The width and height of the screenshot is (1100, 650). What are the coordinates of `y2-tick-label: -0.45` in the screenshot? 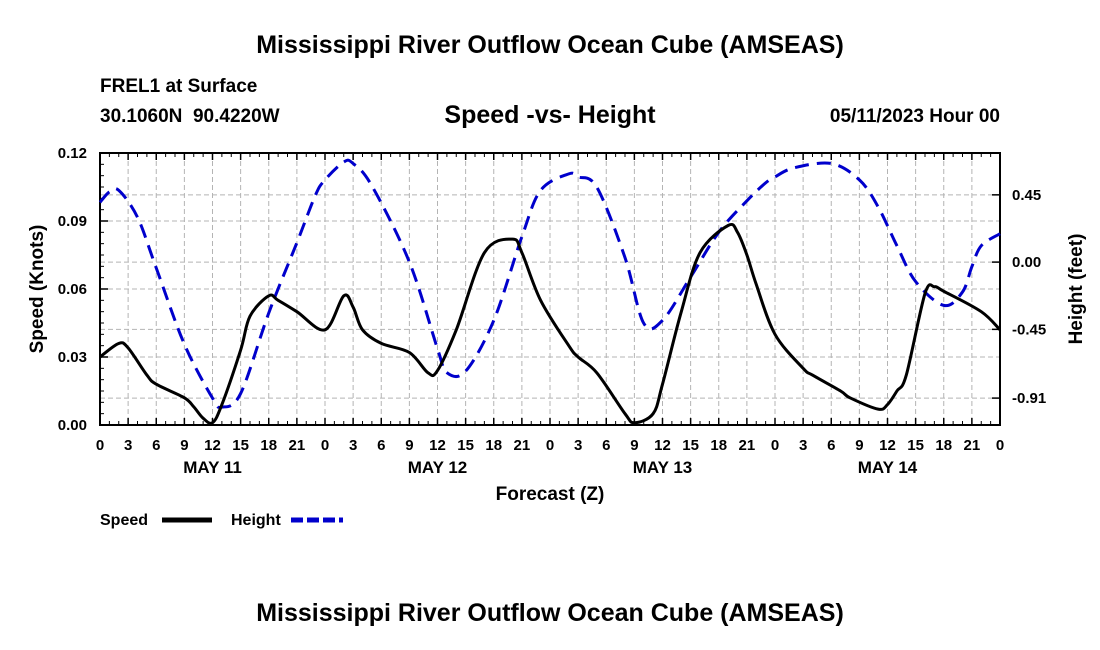 It's located at (1029, 329).